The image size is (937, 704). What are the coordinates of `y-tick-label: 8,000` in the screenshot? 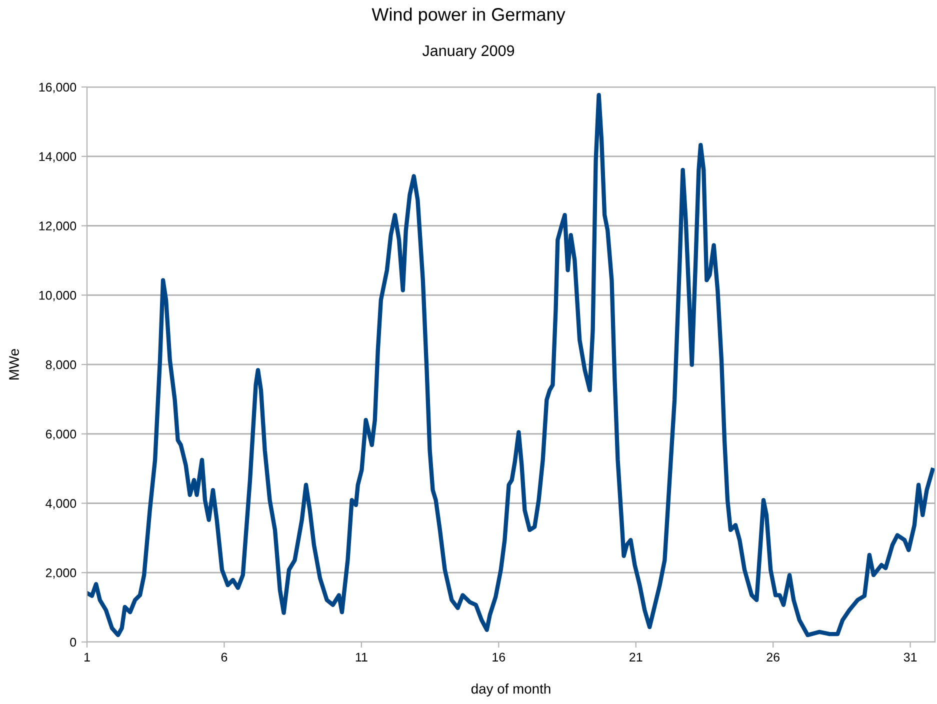 It's located at (61, 365).